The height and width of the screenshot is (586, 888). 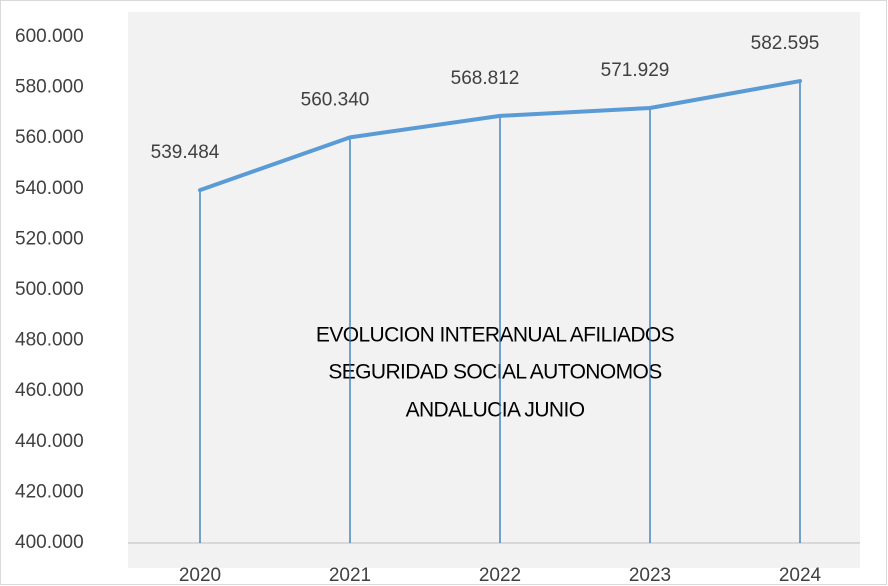 What do you see at coordinates (49, 441) in the screenshot?
I see `y-tick-label: 440.000` at bounding box center [49, 441].